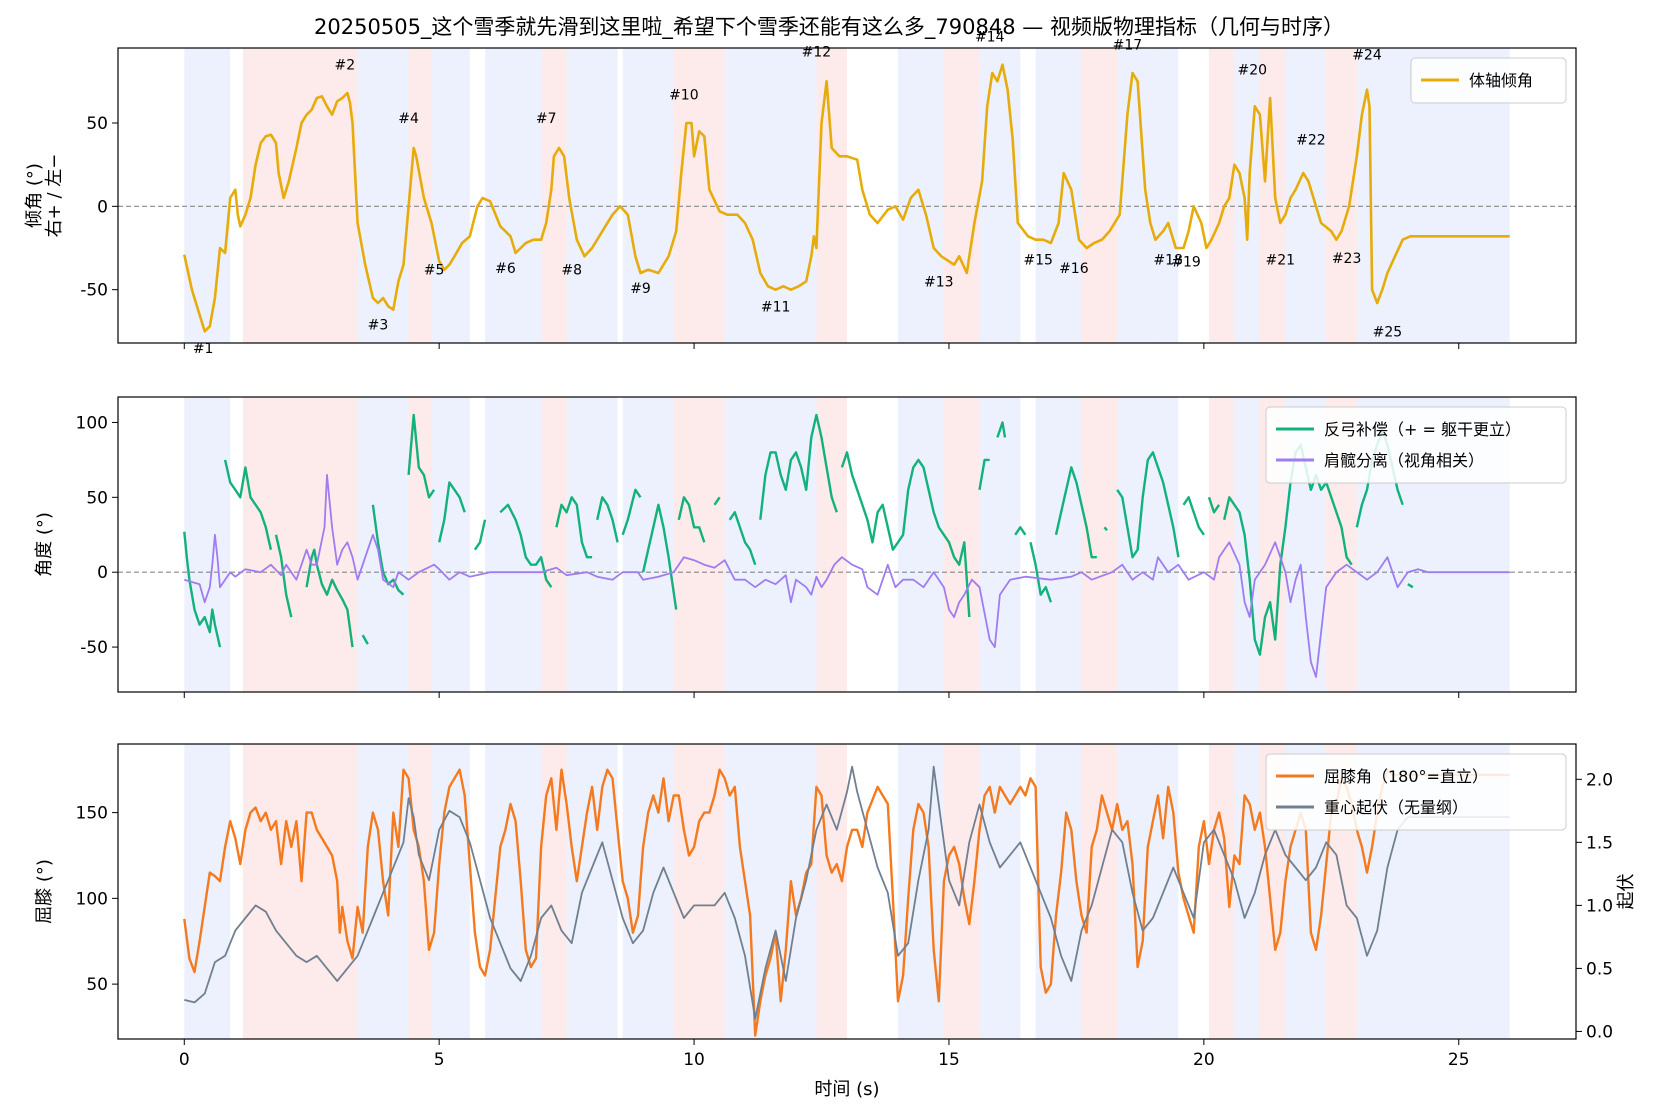 This screenshot has width=1658, height=1114. I want to click on legend-entry: 屈膝角（180°=直立）, so click(1406, 776).